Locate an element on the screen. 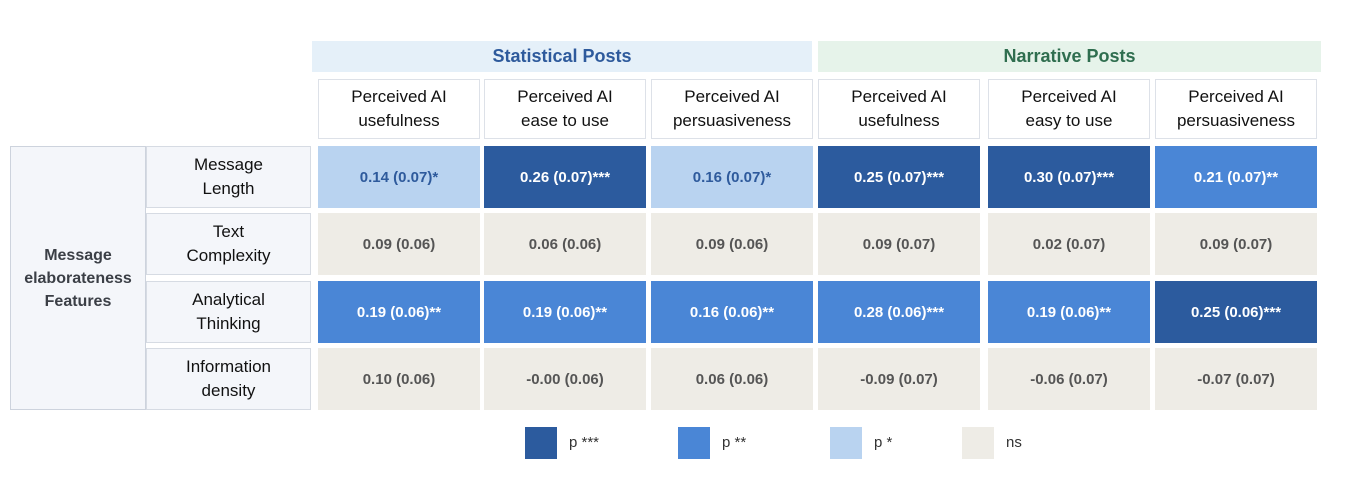 This screenshot has width=1345, height=482. table-cell: 0.28 (0.06)*** is located at coordinates (899, 312).